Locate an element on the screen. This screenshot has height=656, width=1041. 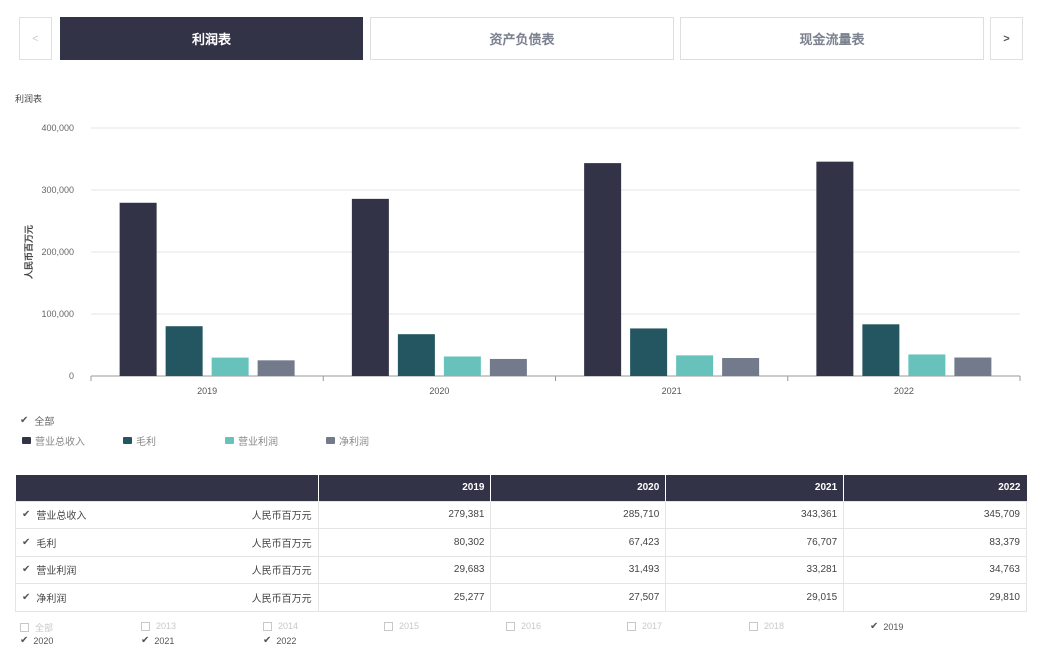
year-option-2020: ✔ 2020 is located at coordinates (36, 640).